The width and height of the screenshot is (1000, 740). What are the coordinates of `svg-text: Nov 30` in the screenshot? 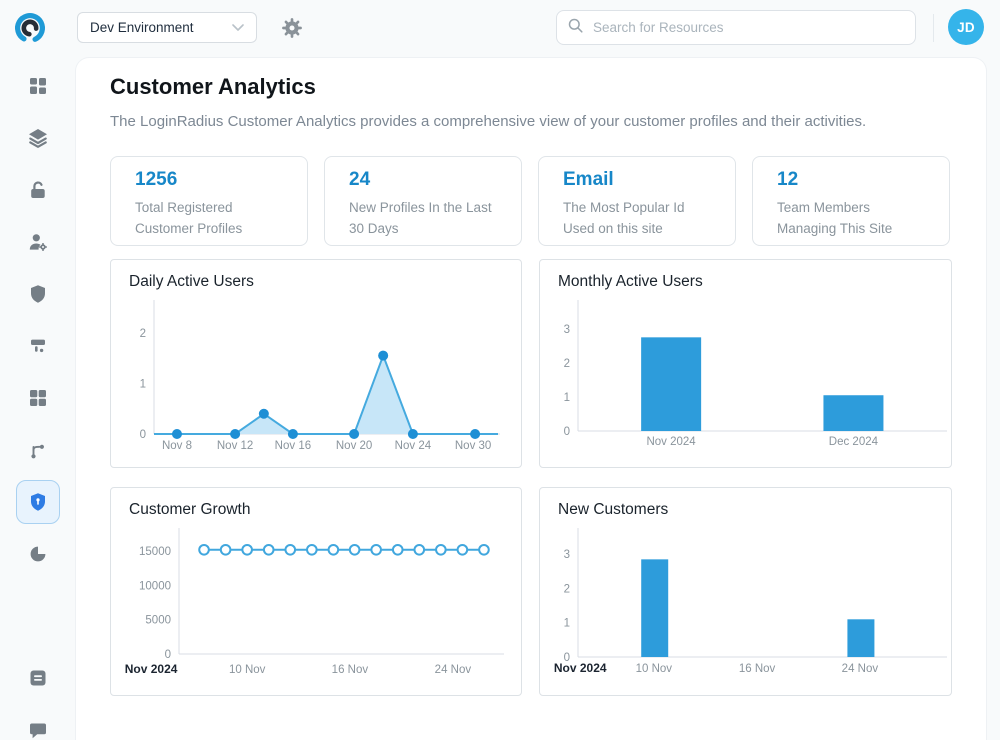 It's located at (473, 446).